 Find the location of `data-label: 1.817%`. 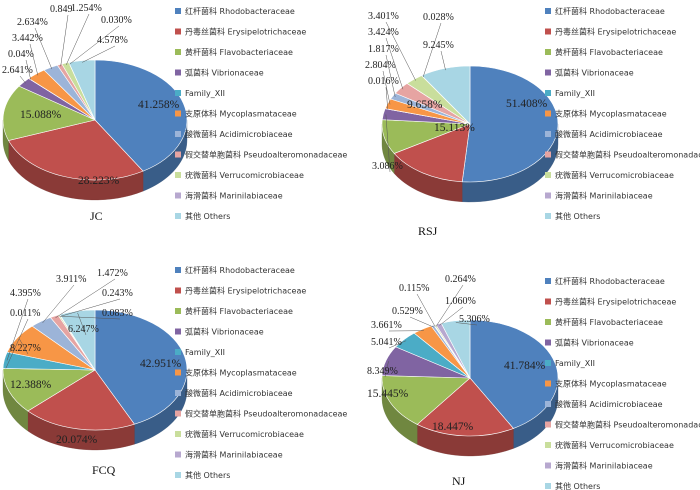

data-label: 1.817% is located at coordinates (383, 49).